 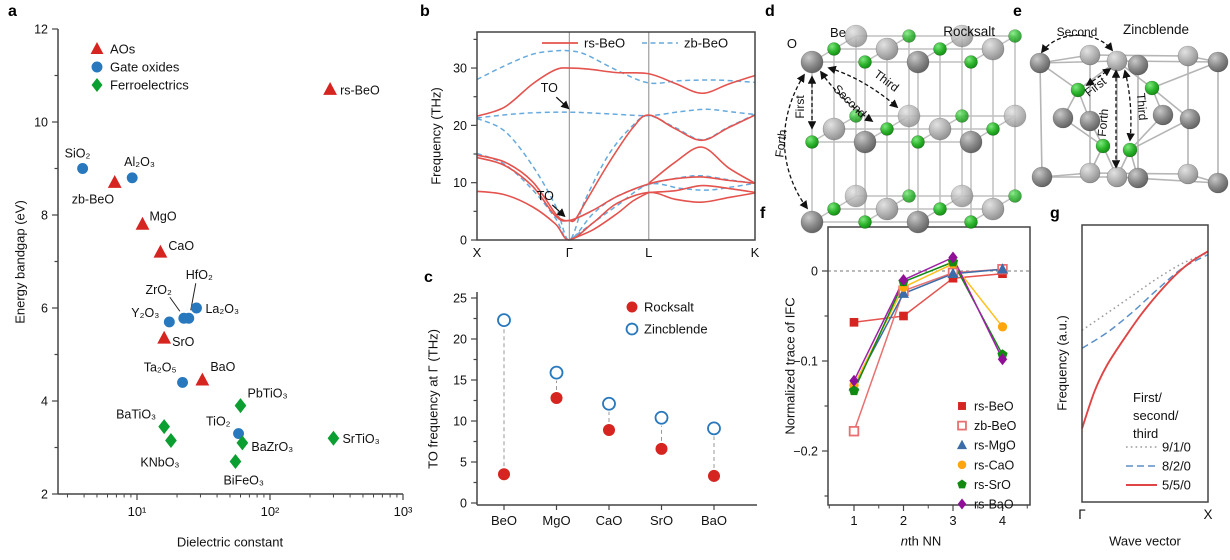 I want to click on data-point-BaO, so click(x=202, y=379).